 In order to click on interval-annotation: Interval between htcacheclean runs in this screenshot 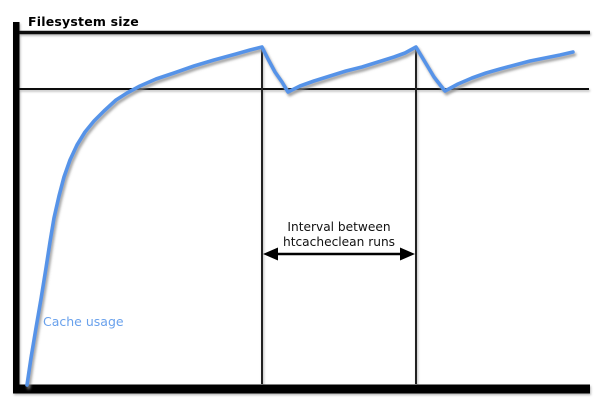, I will do `click(339, 235)`.